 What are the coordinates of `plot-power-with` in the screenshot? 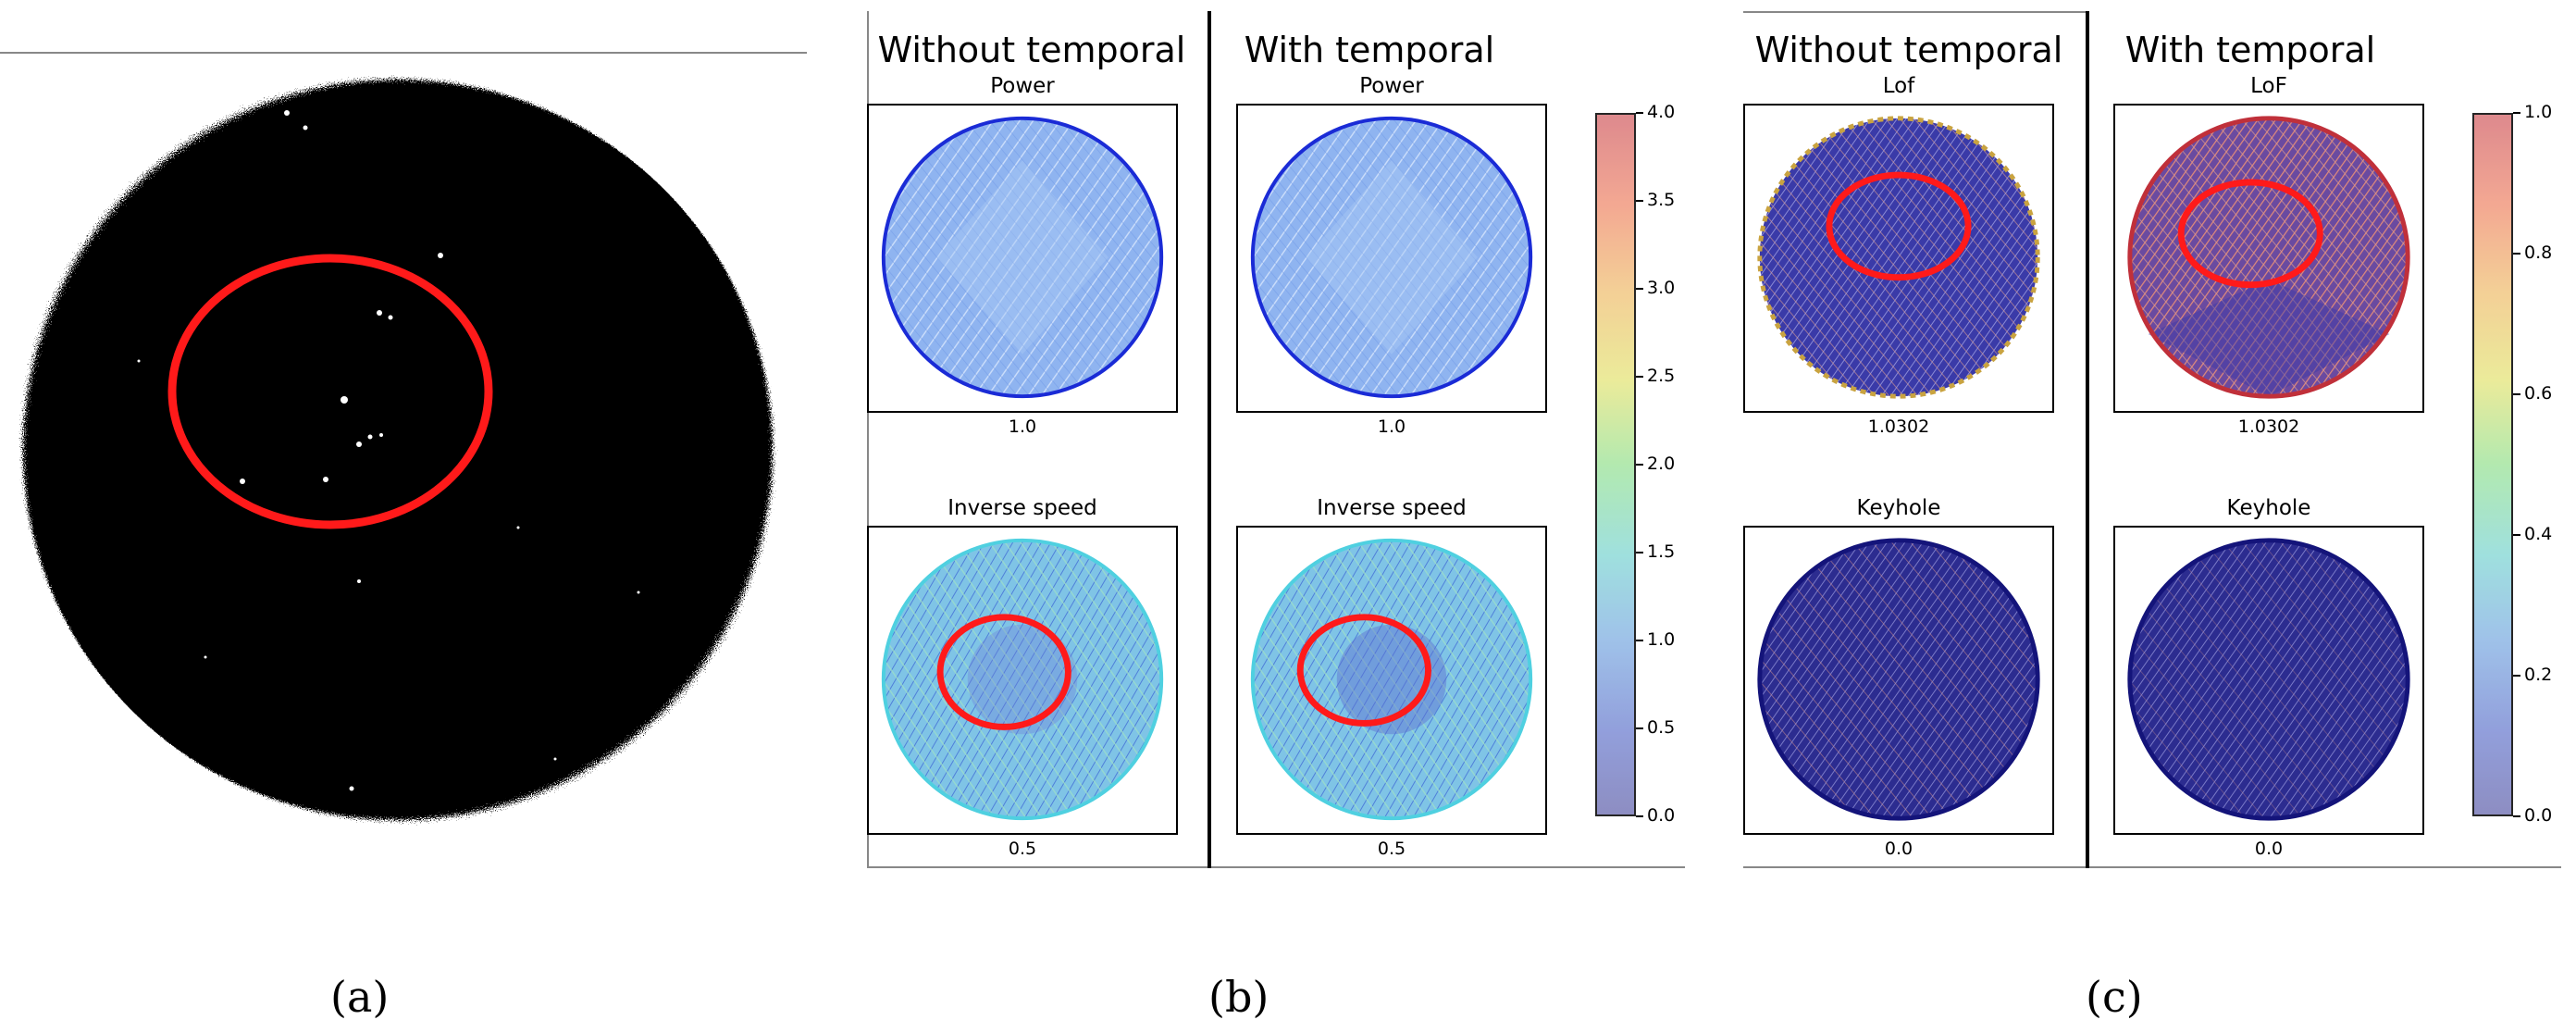 It's located at (1391, 258).